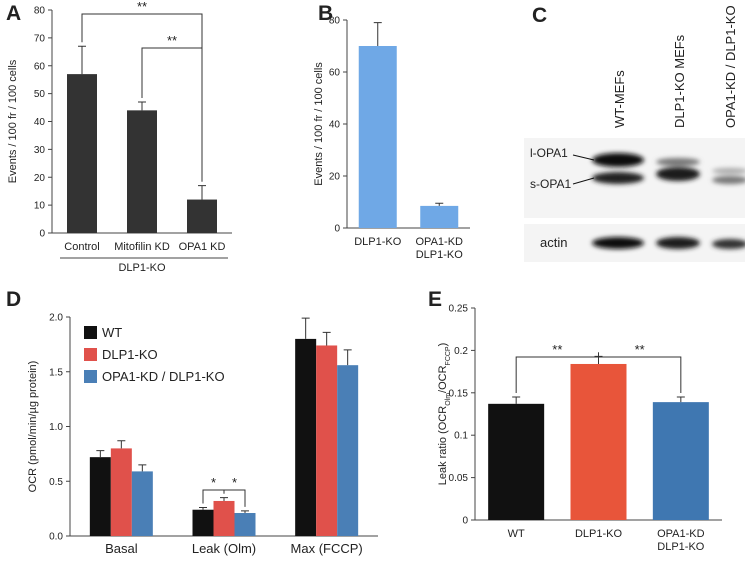 The width and height of the screenshot is (745, 561). What do you see at coordinates (553, 242) in the screenshot?
I see `loading-control-label: actin` at bounding box center [553, 242].